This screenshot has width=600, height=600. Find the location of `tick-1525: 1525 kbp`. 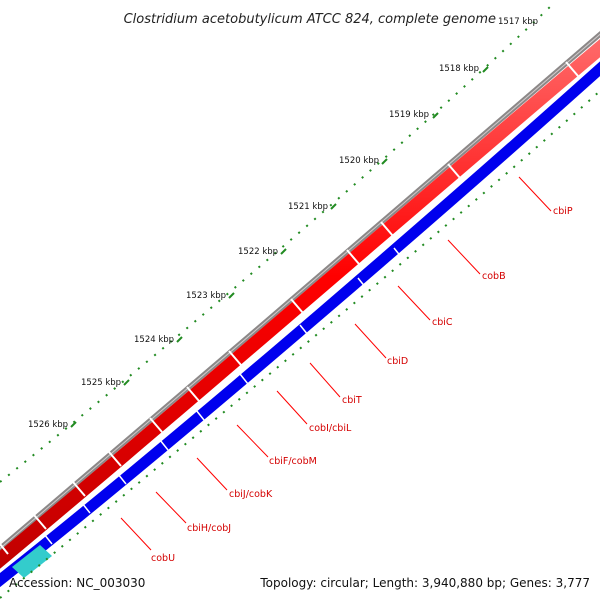

tick-1525: 1525 kbp is located at coordinates (105, 383).